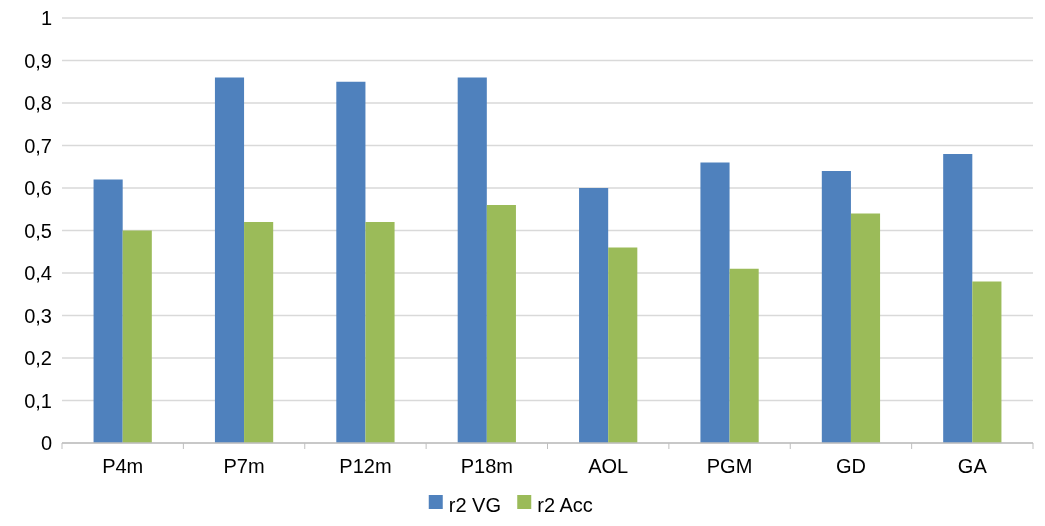  Describe the element at coordinates (850, 466) in the screenshot. I see `x-tick-label: GD` at that location.